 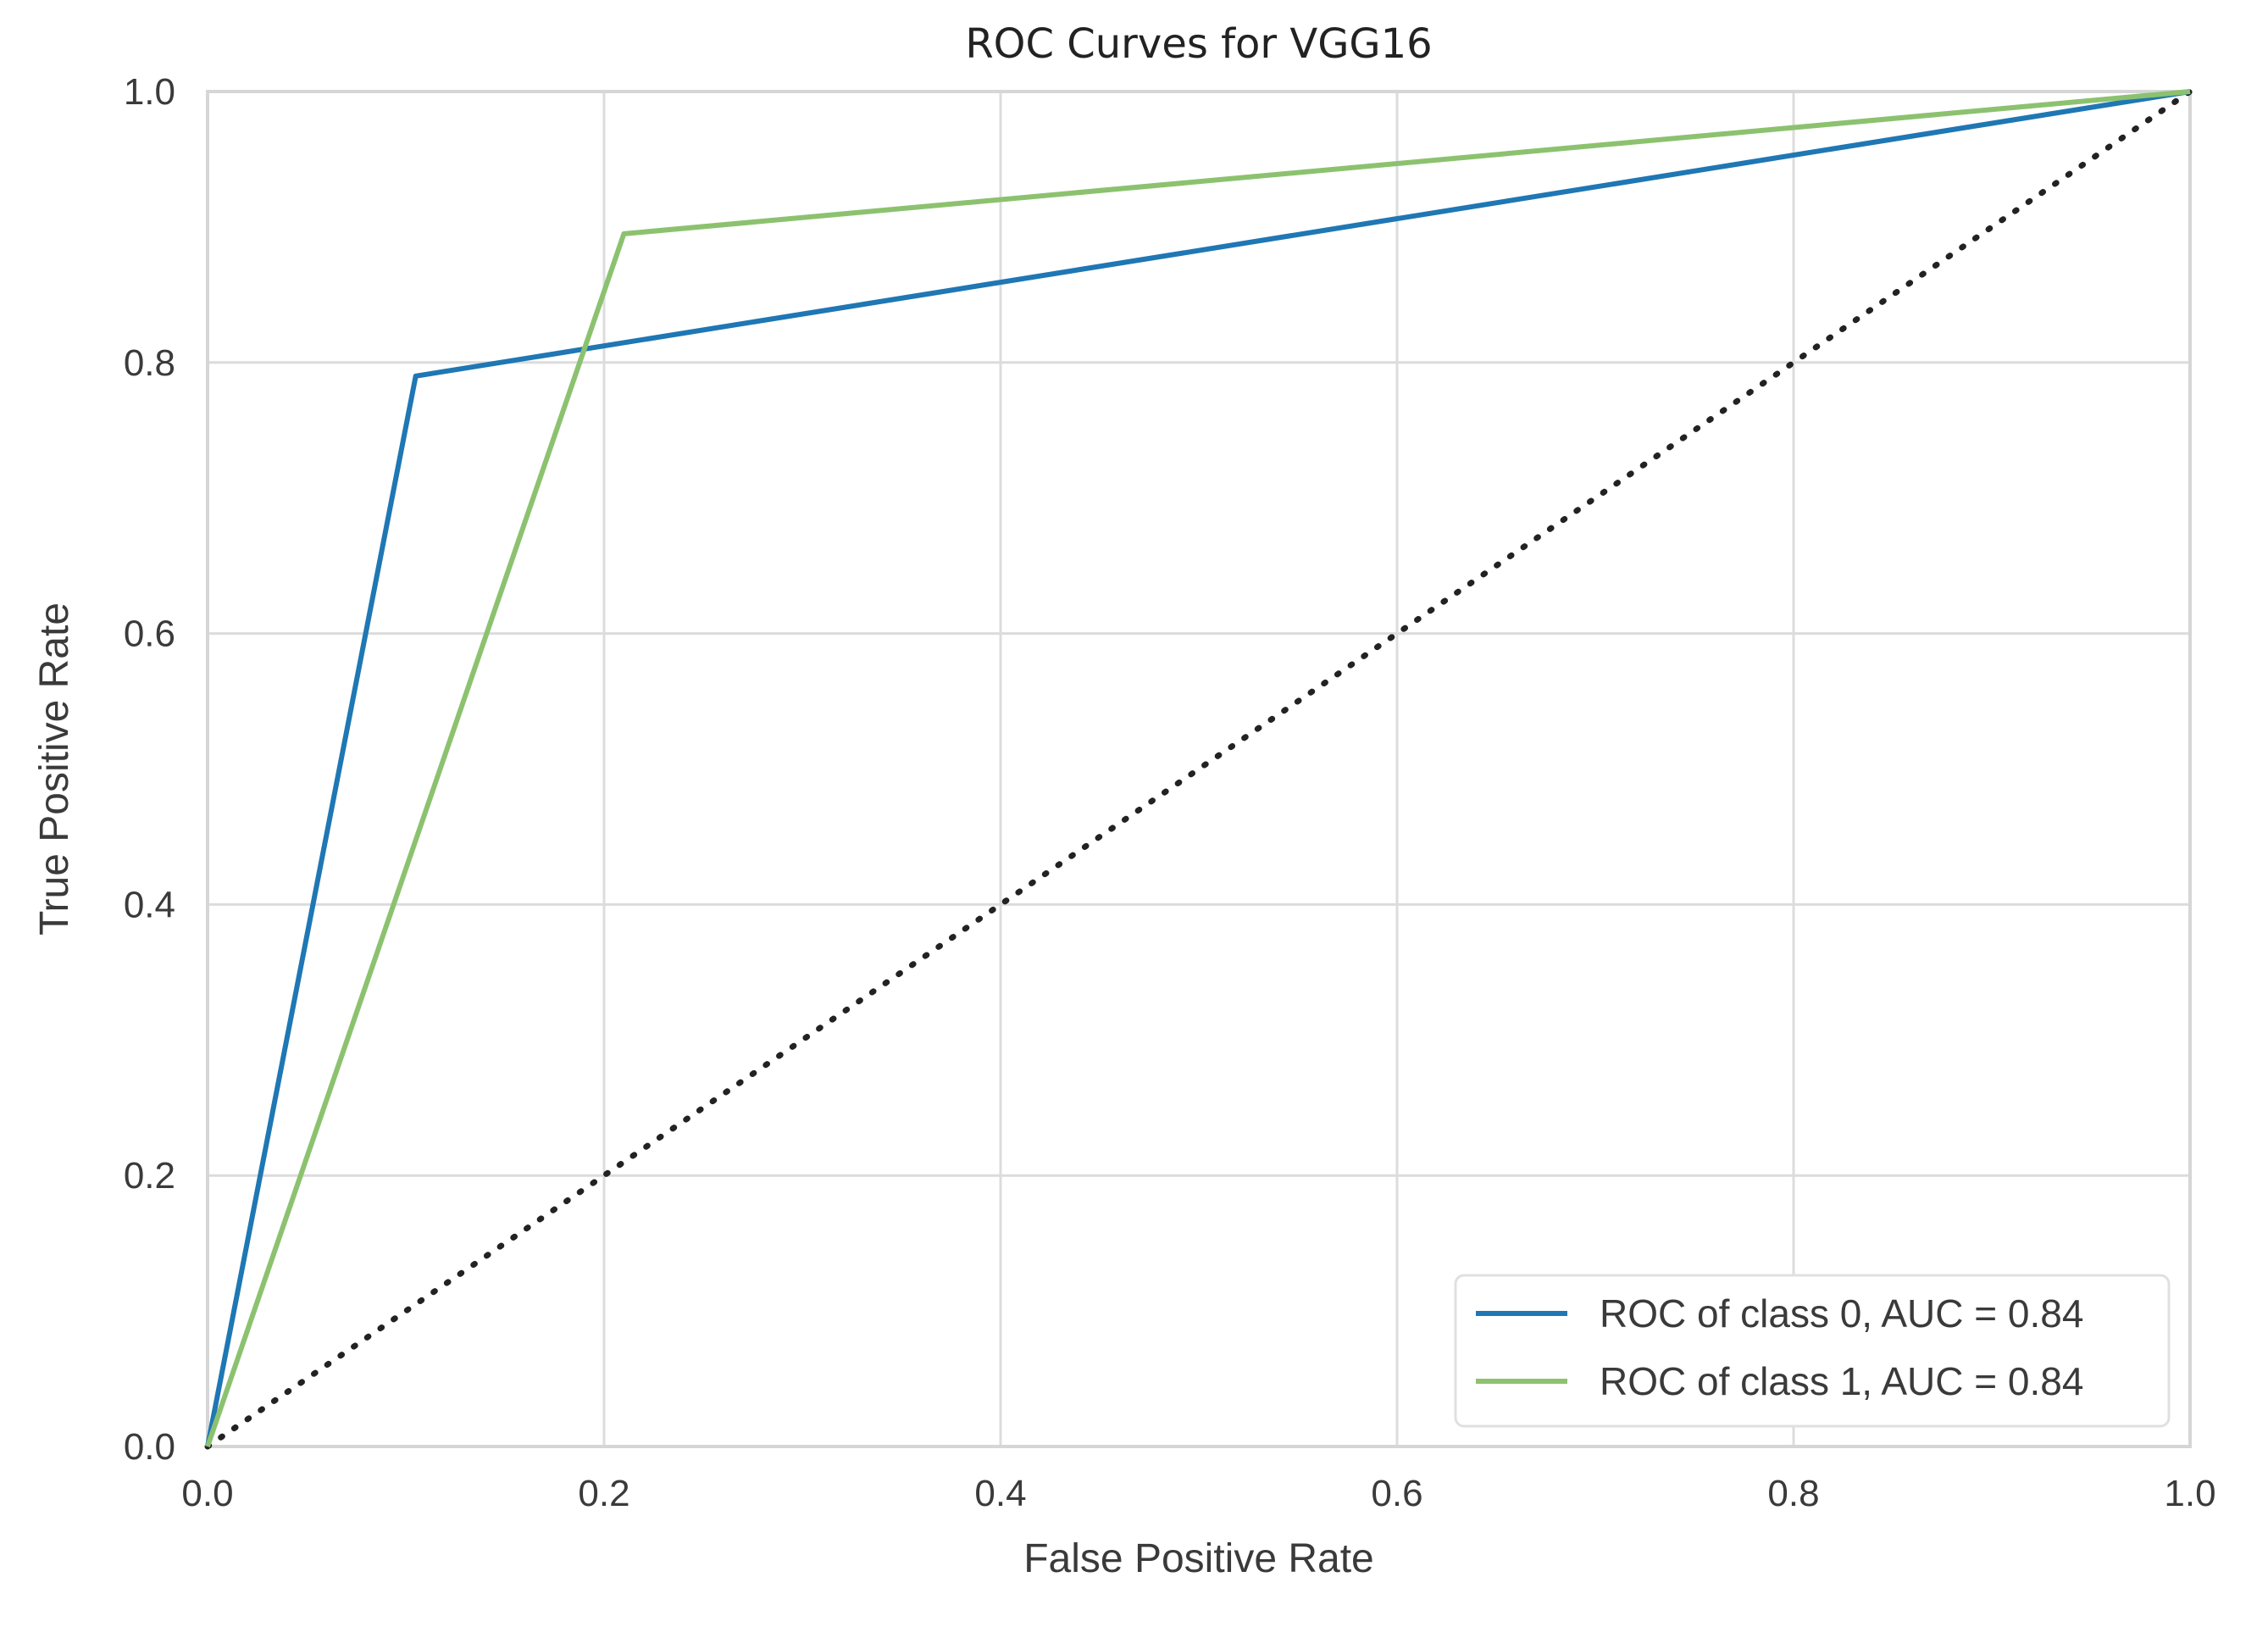 What do you see at coordinates (603, 1493) in the screenshot?
I see `x-tick-label: 0.2` at bounding box center [603, 1493].